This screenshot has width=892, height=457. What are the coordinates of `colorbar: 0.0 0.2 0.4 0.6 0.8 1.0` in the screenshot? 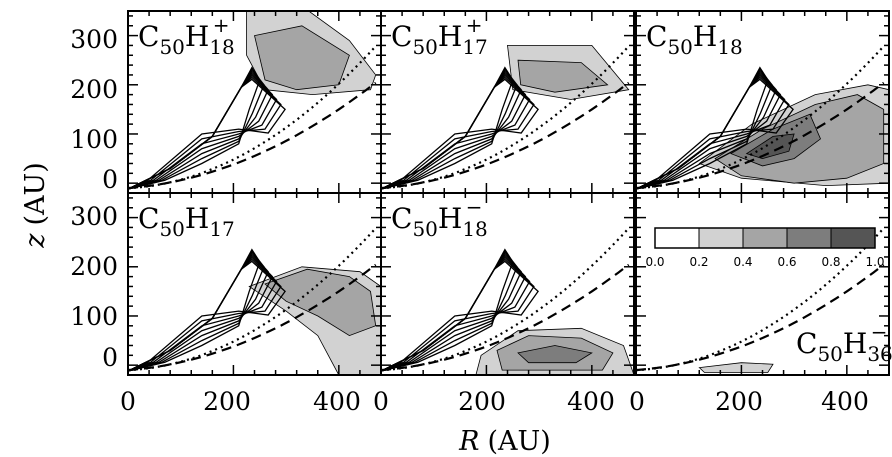 It's located at (765, 248).